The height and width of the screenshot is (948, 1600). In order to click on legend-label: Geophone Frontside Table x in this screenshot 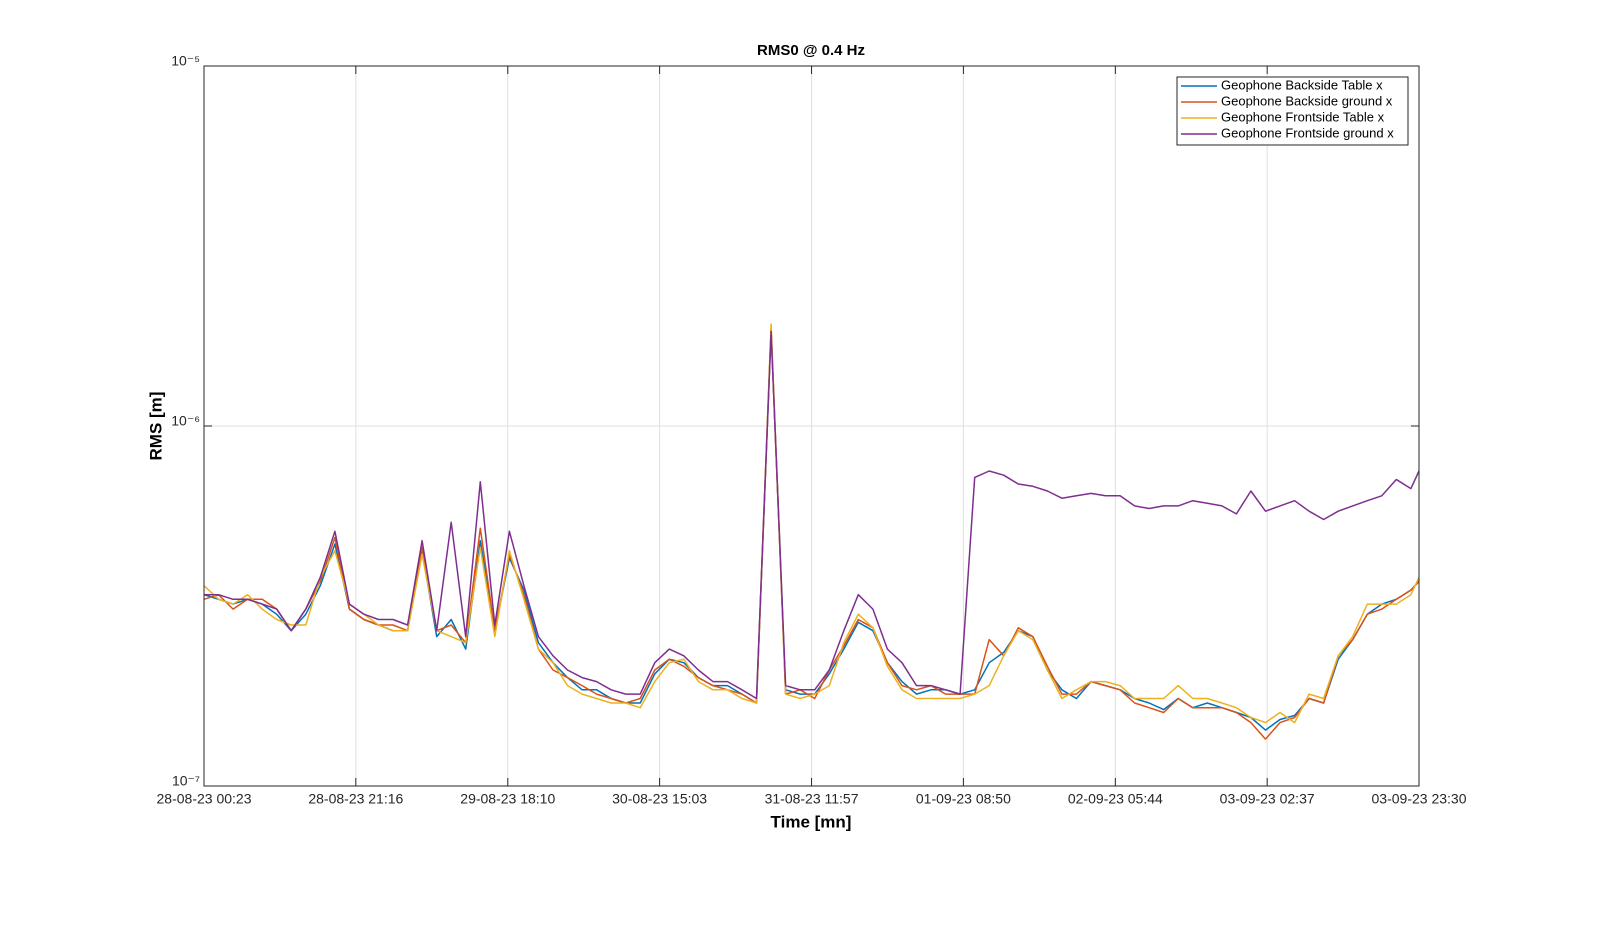, I will do `click(1303, 116)`.